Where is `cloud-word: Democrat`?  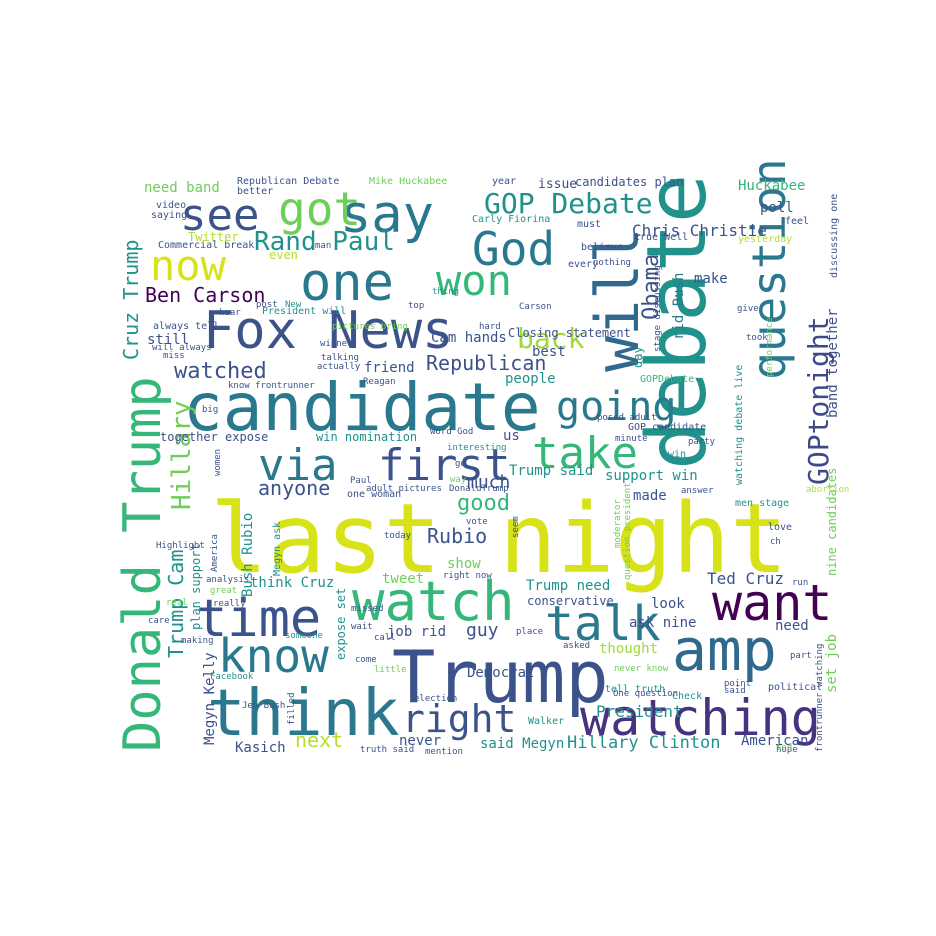
cloud-word: Democrat is located at coordinates (500, 673).